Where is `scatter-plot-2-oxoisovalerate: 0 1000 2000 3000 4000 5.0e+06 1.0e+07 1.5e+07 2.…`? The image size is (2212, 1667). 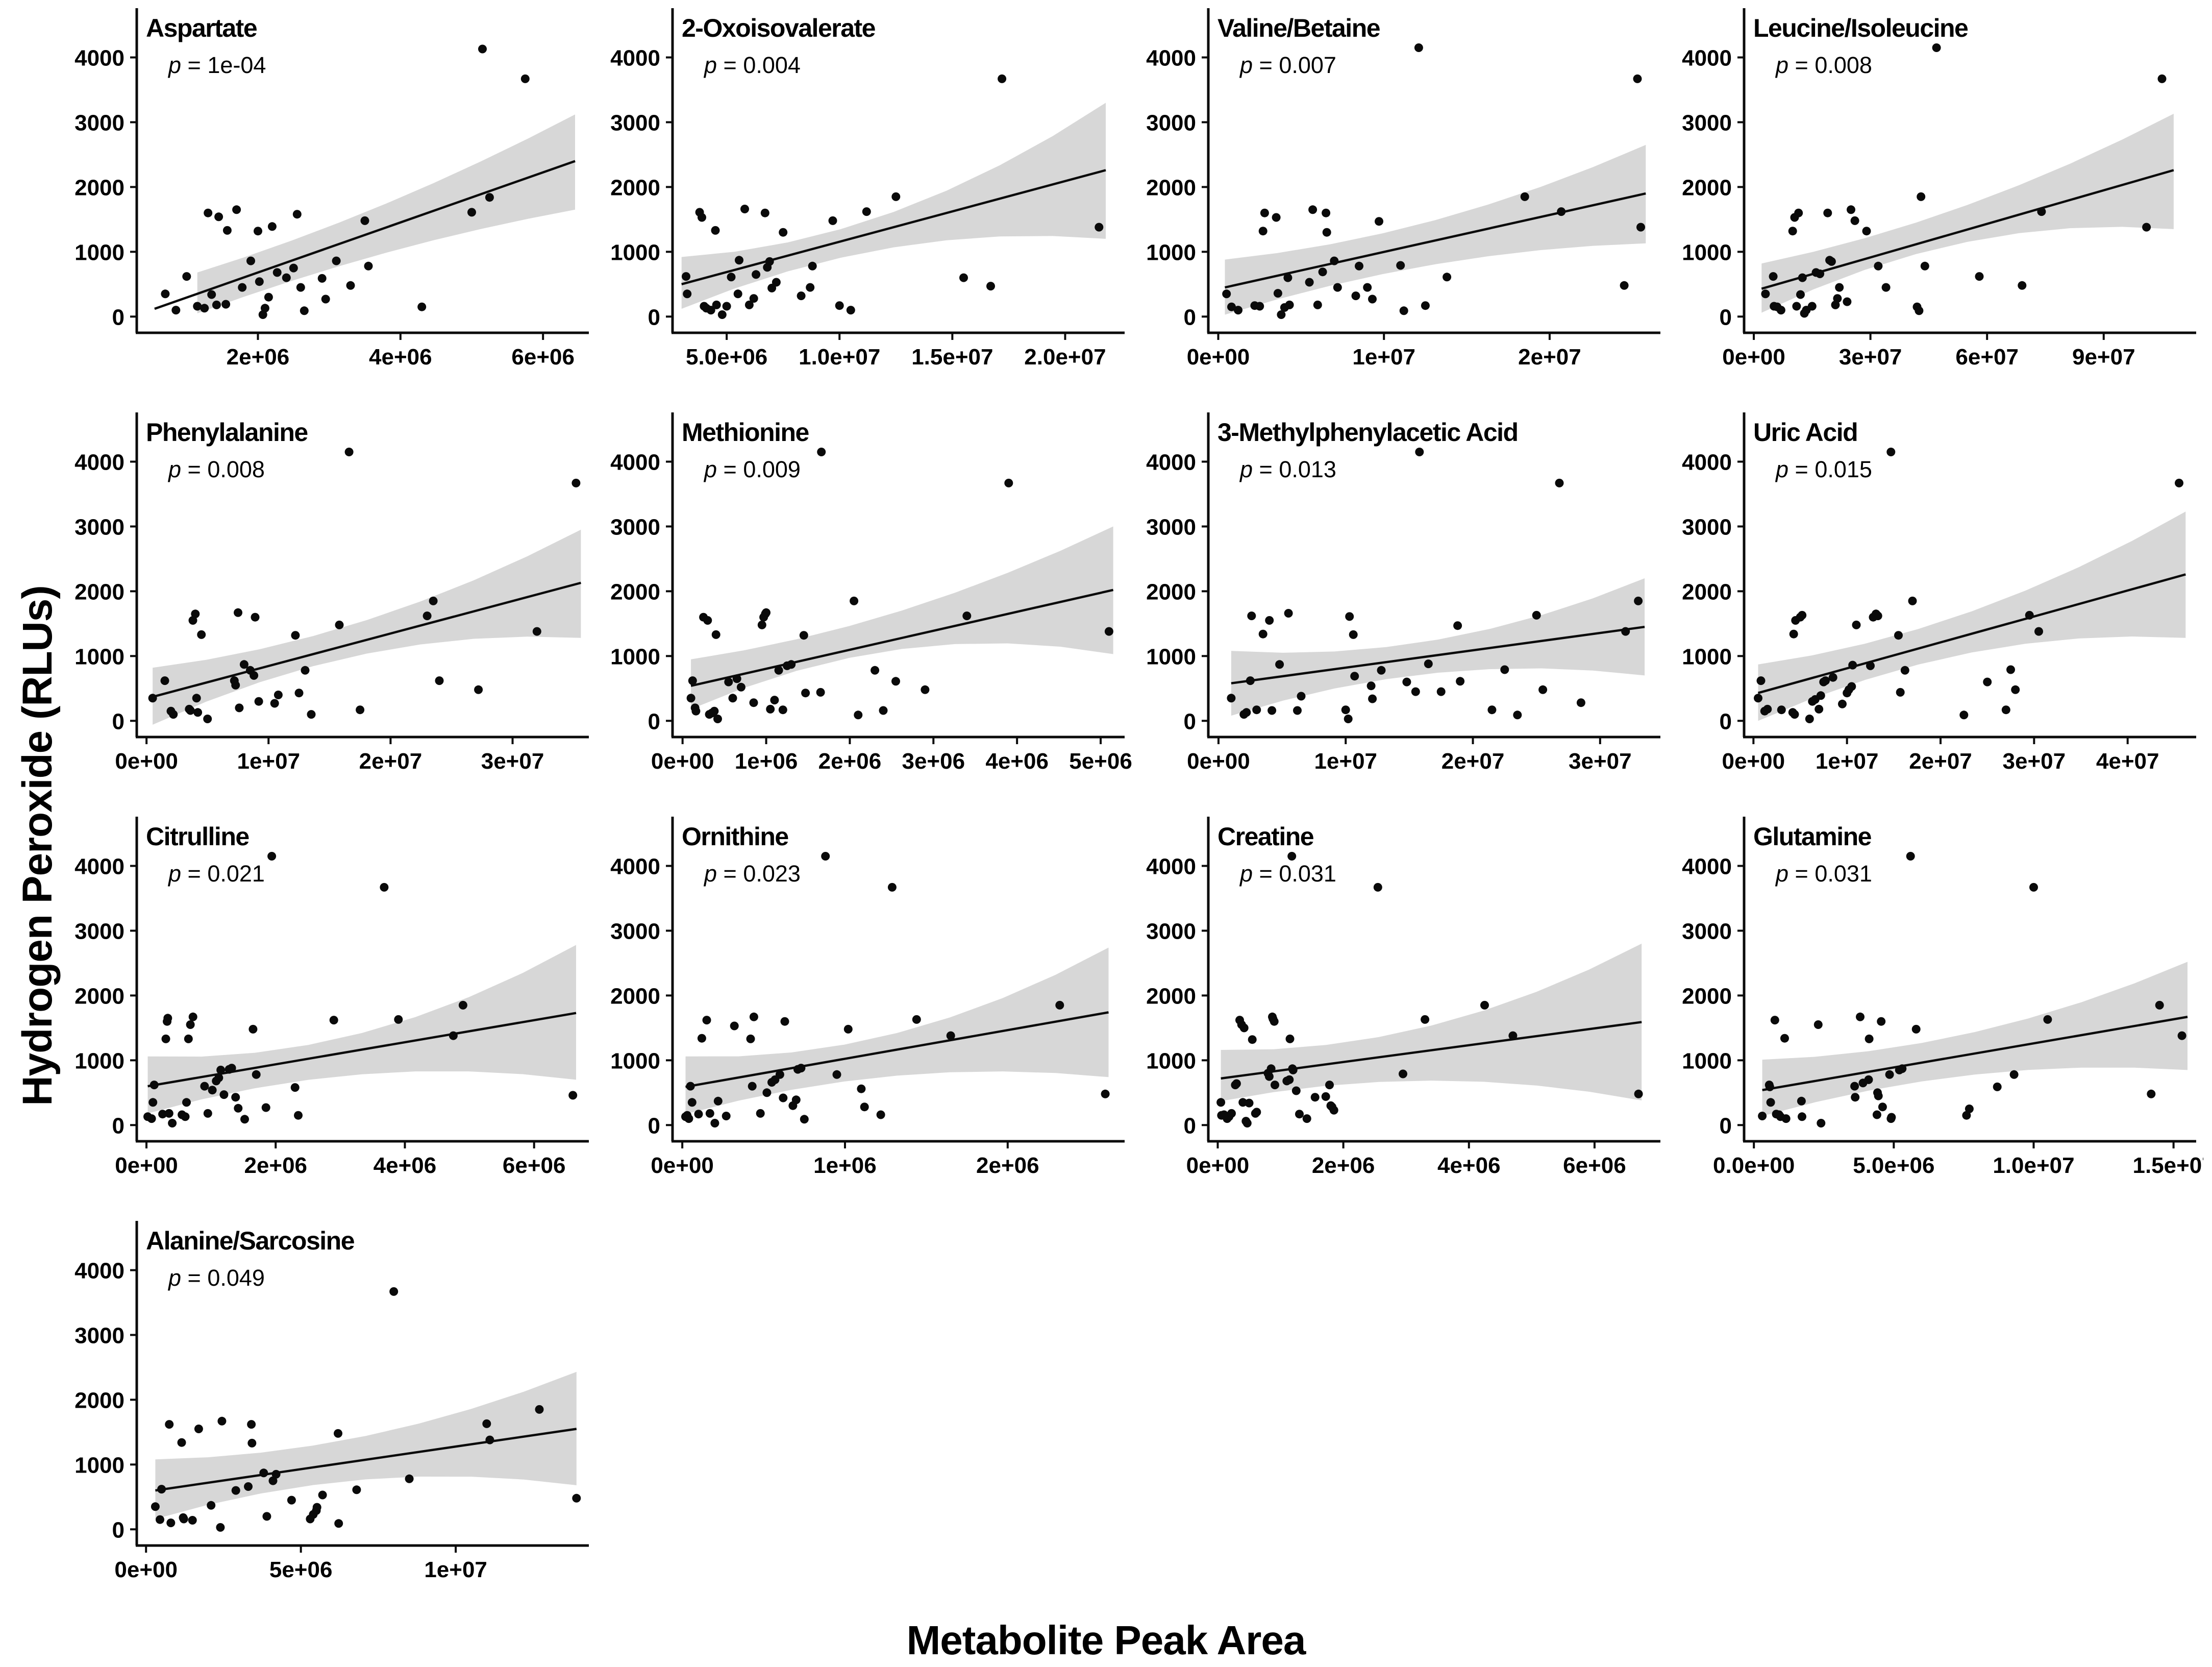
scatter-plot-2-oxoisovalerate: 0 1000 2000 3000 4000 5.0e+06 1.0e+07 1.5e+07 2.… is located at coordinates (867, 189).